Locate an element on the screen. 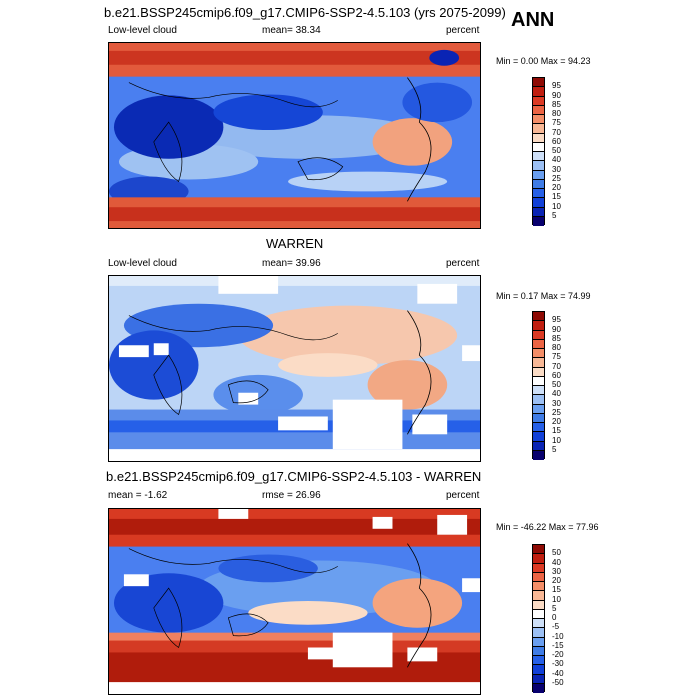 The height and width of the screenshot is (700, 700). panel-3-map is located at coordinates (294, 601).